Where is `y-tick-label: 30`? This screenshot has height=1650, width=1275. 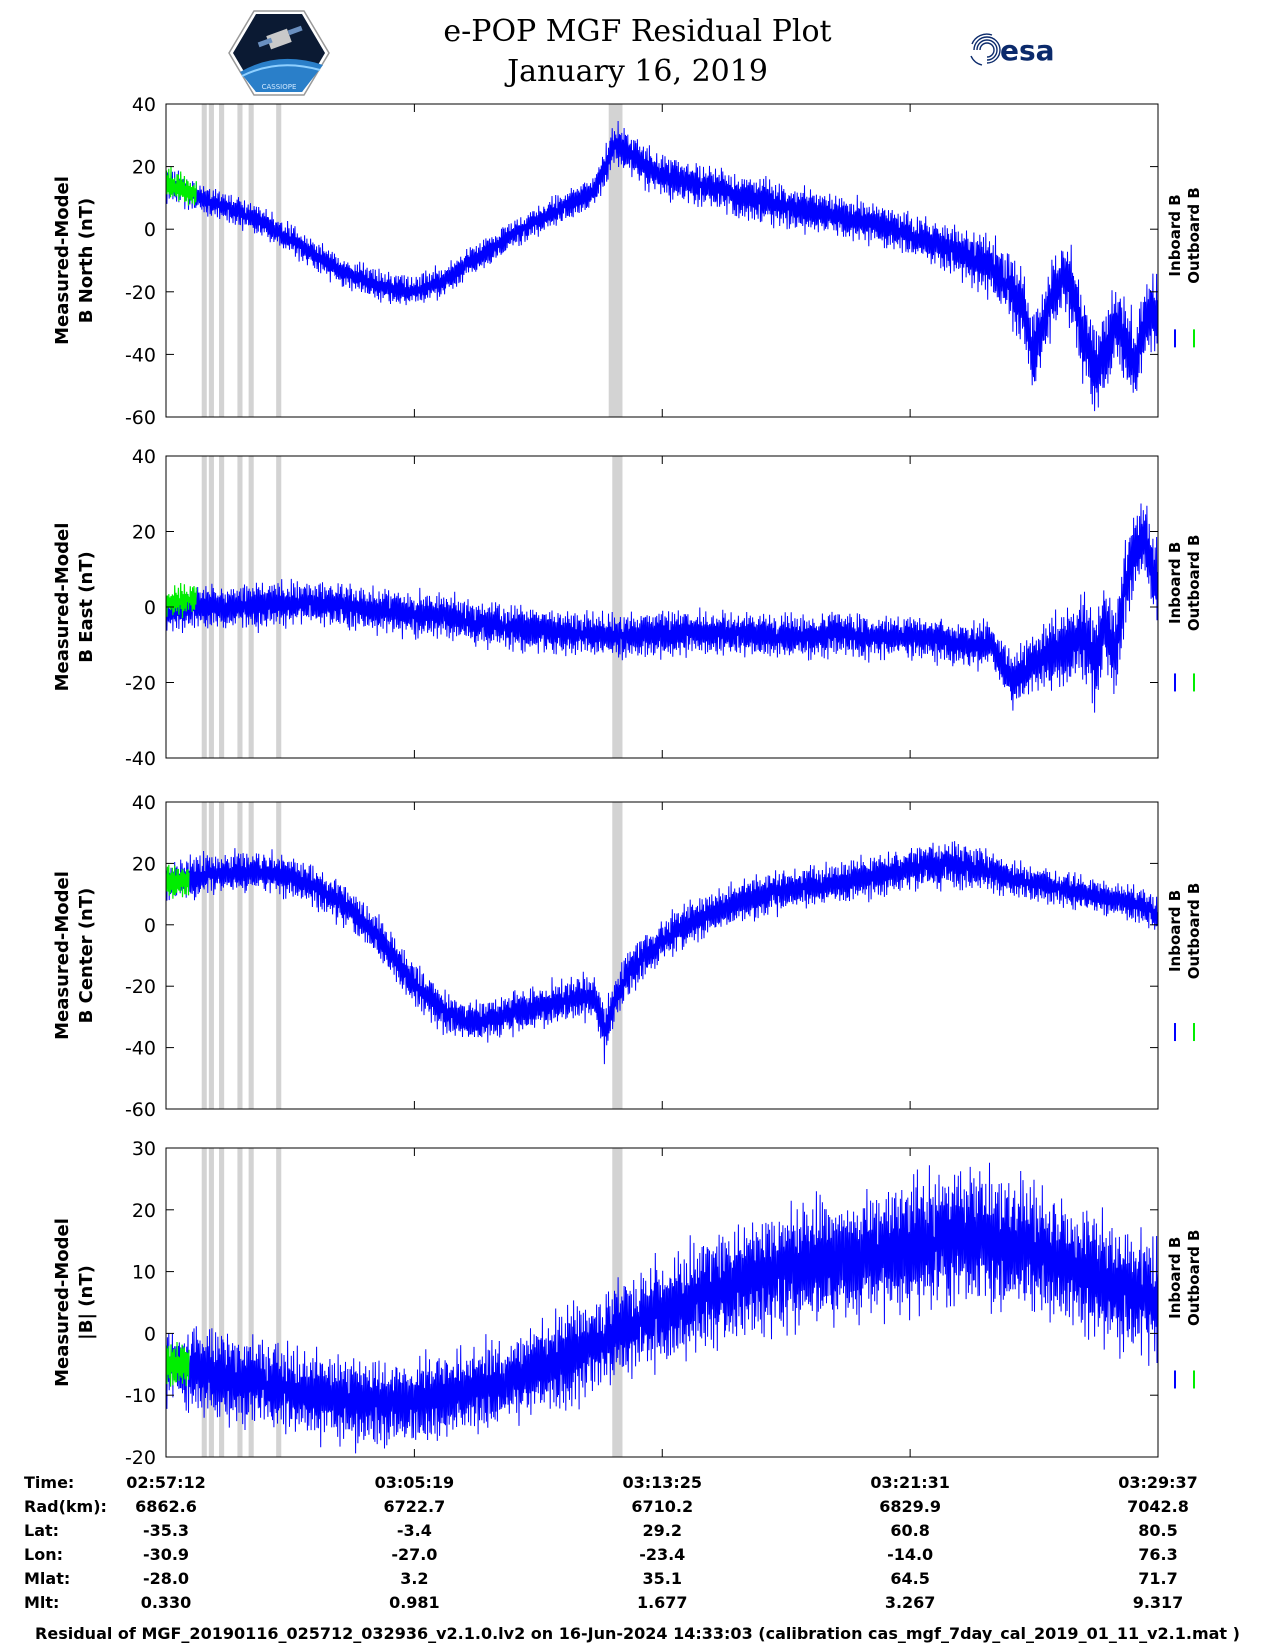
y-tick-label: 30 is located at coordinates (144, 1149).